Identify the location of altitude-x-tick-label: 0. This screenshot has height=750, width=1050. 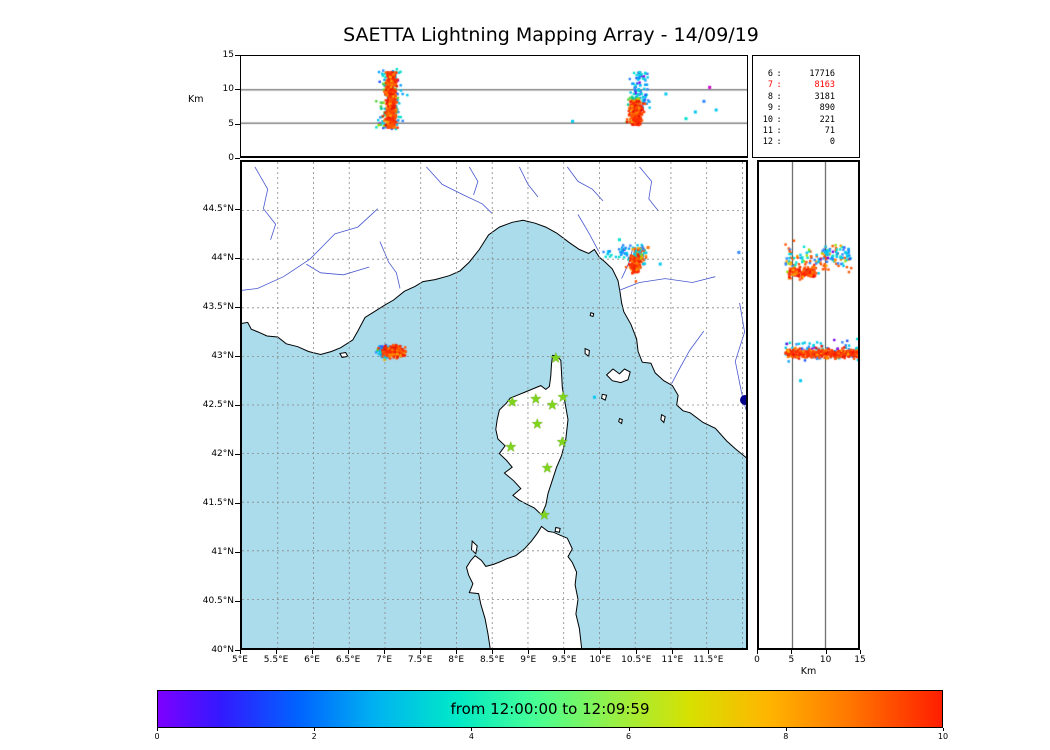
(757, 660).